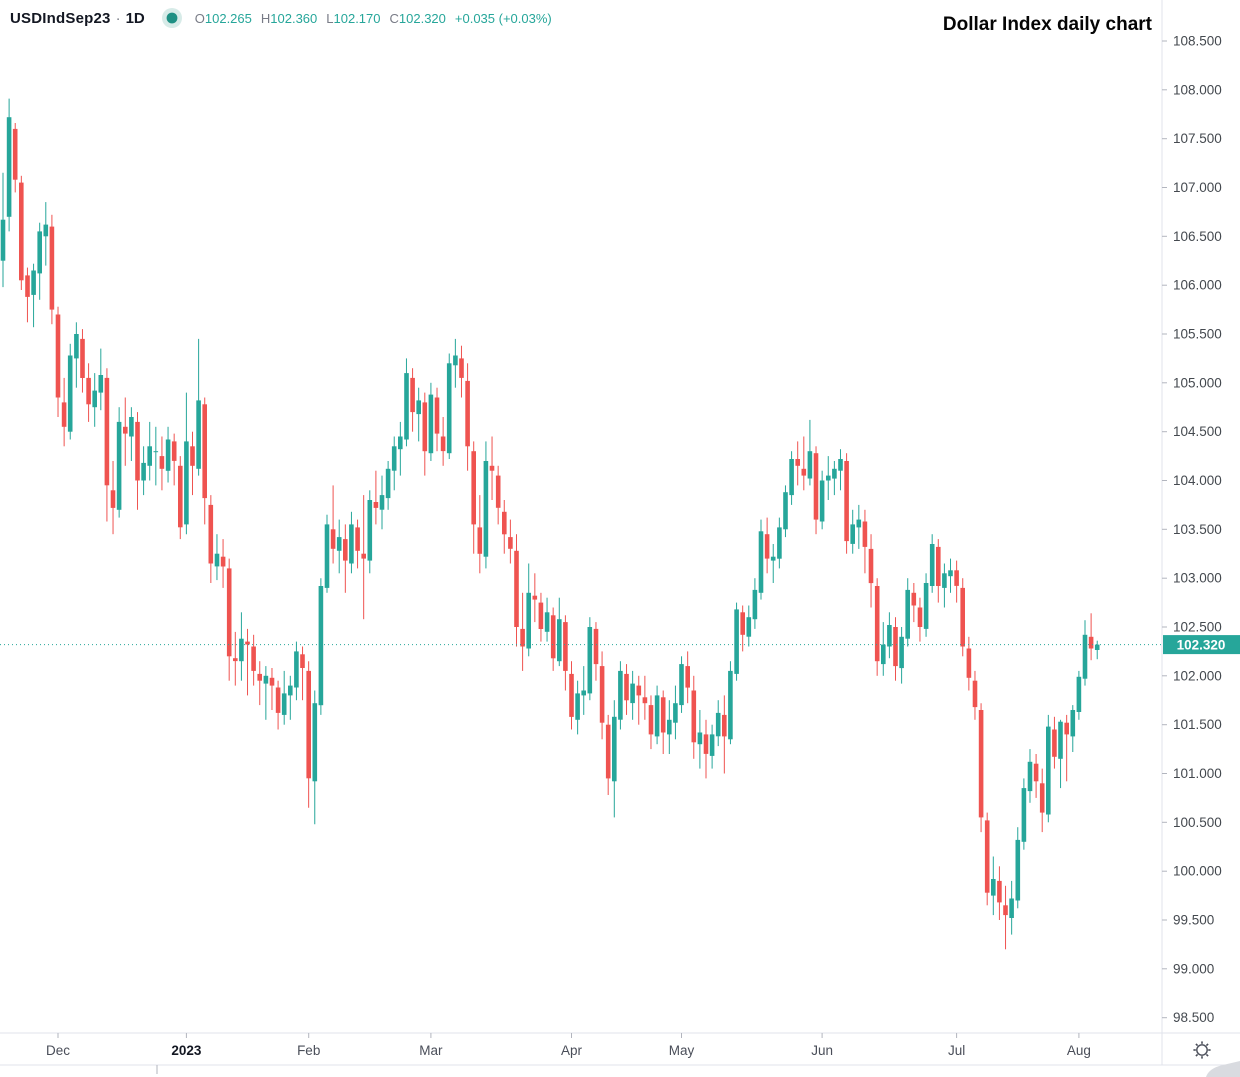  Describe the element at coordinates (1202, 1050) in the screenshot. I see `gear-icon` at that location.